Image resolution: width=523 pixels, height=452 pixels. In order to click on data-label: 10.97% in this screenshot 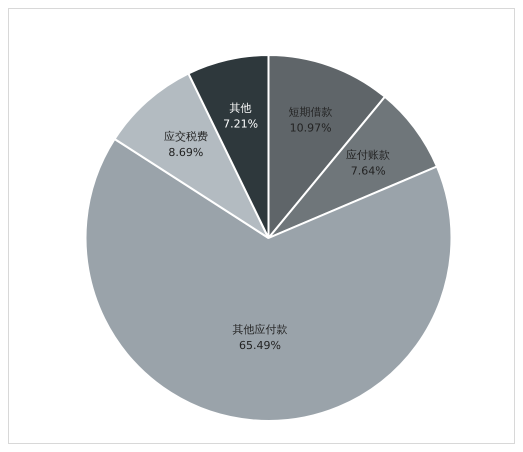, I will do `click(311, 128)`.